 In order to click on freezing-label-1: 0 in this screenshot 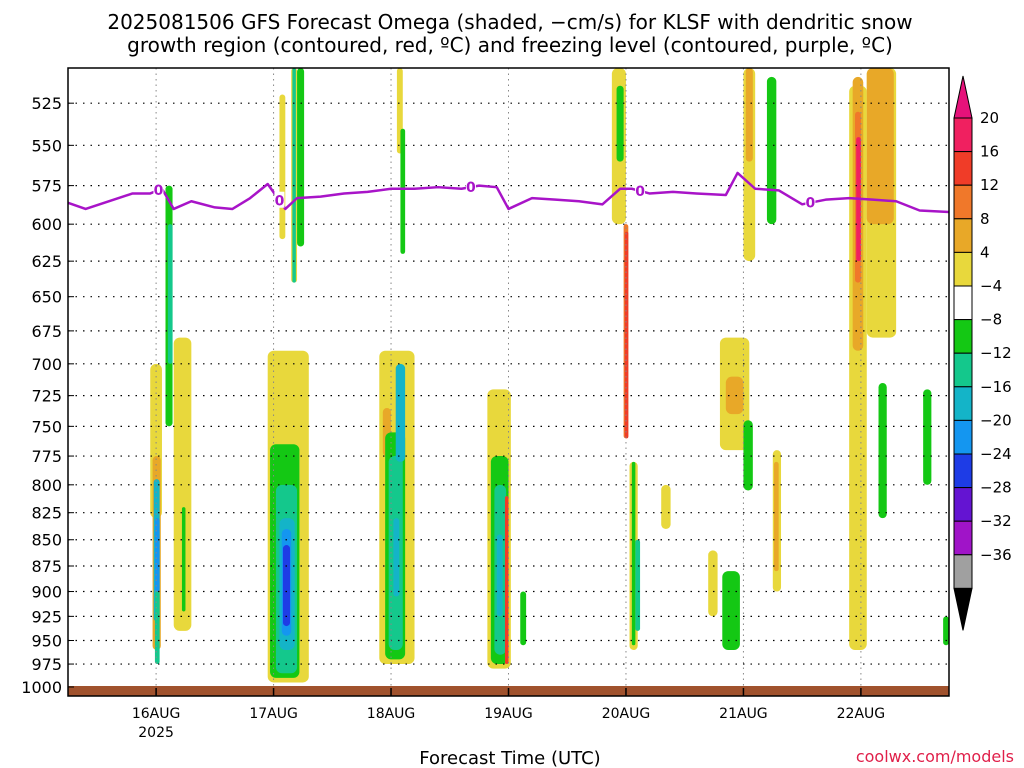, I will do `click(280, 202)`.